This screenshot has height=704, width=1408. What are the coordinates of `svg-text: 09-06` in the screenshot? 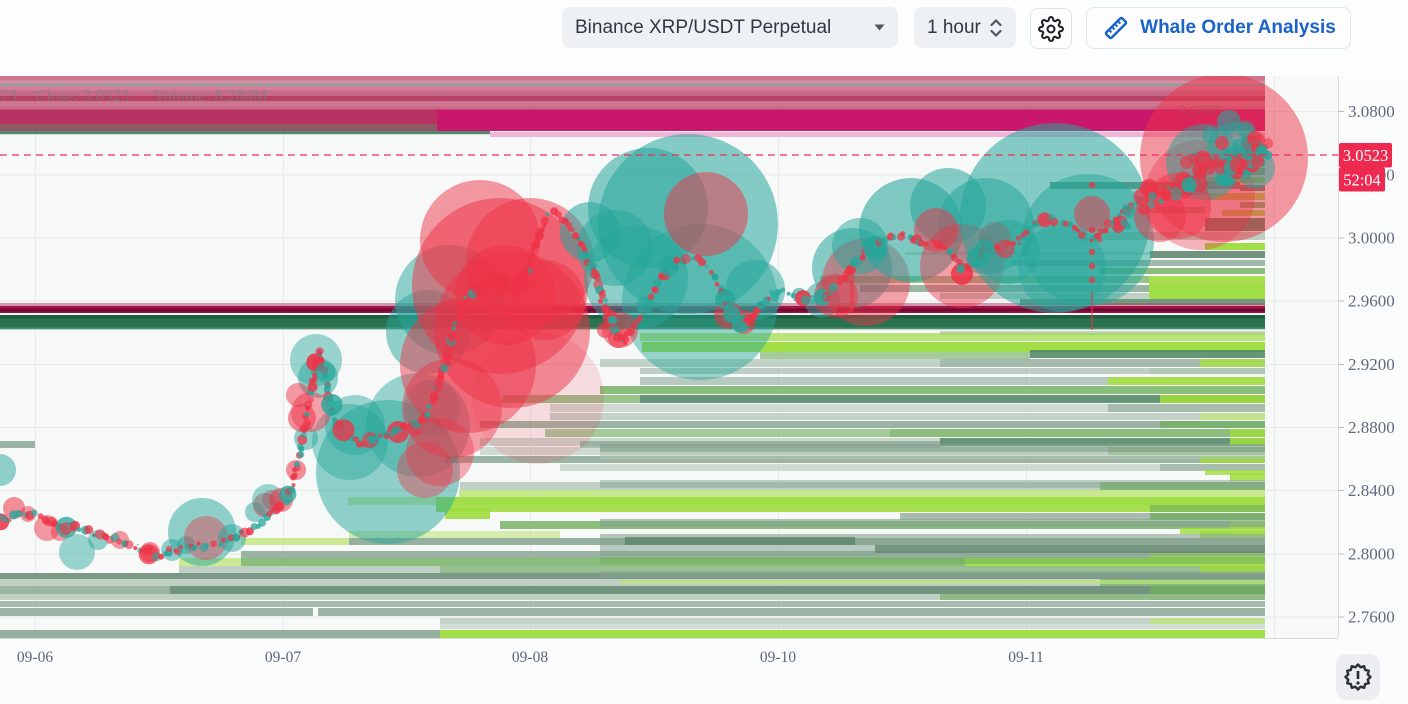 It's located at (35, 657).